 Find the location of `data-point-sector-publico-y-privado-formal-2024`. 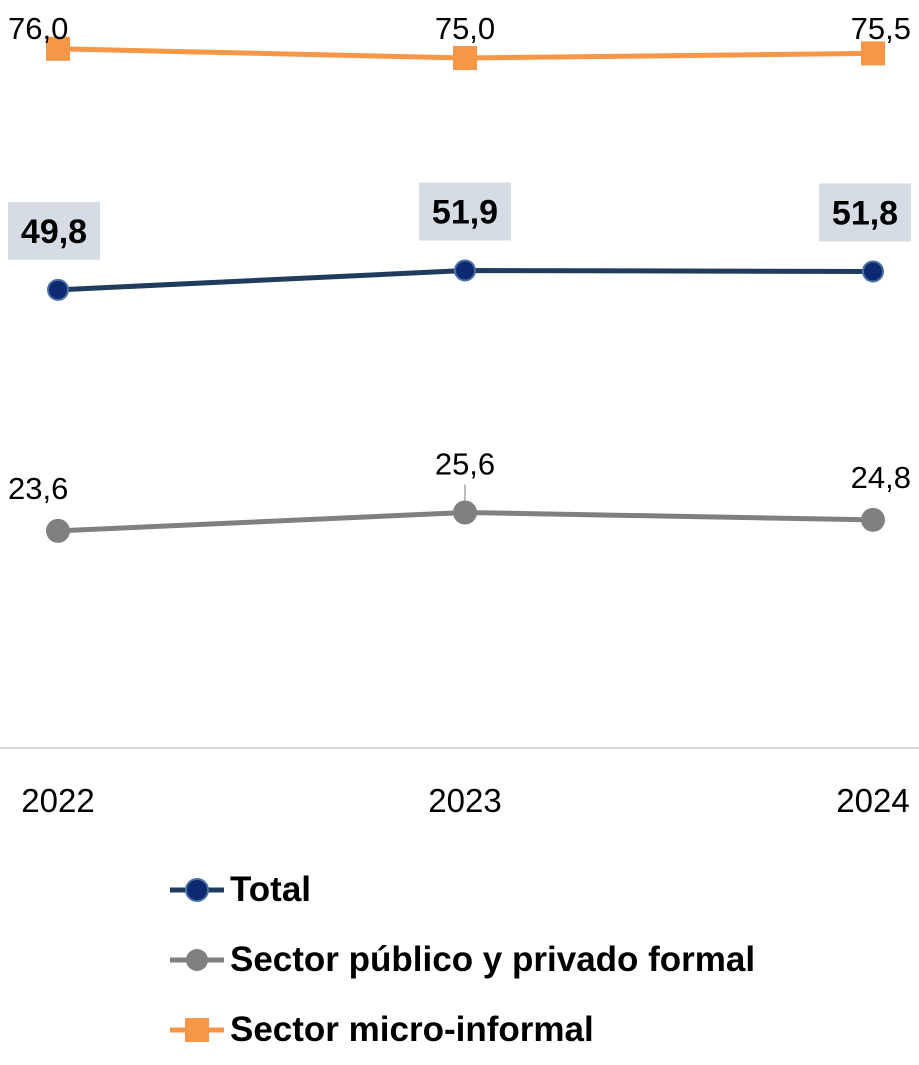

data-point-sector-publico-y-privado-formal-2024 is located at coordinates (873, 519).